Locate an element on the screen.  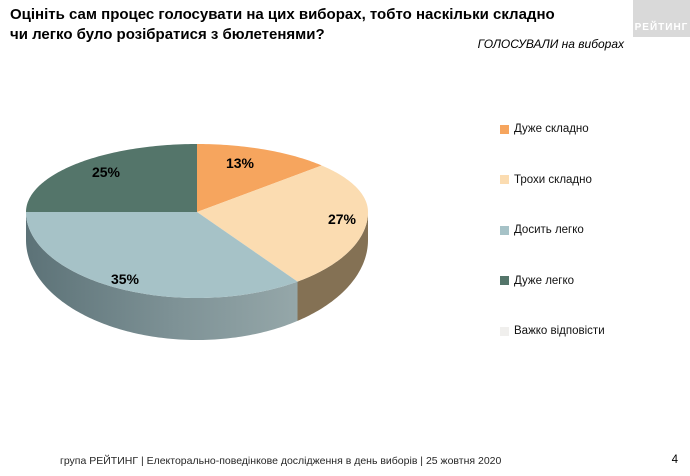
legend-item-0: Дуже складно is located at coordinates (552, 129).